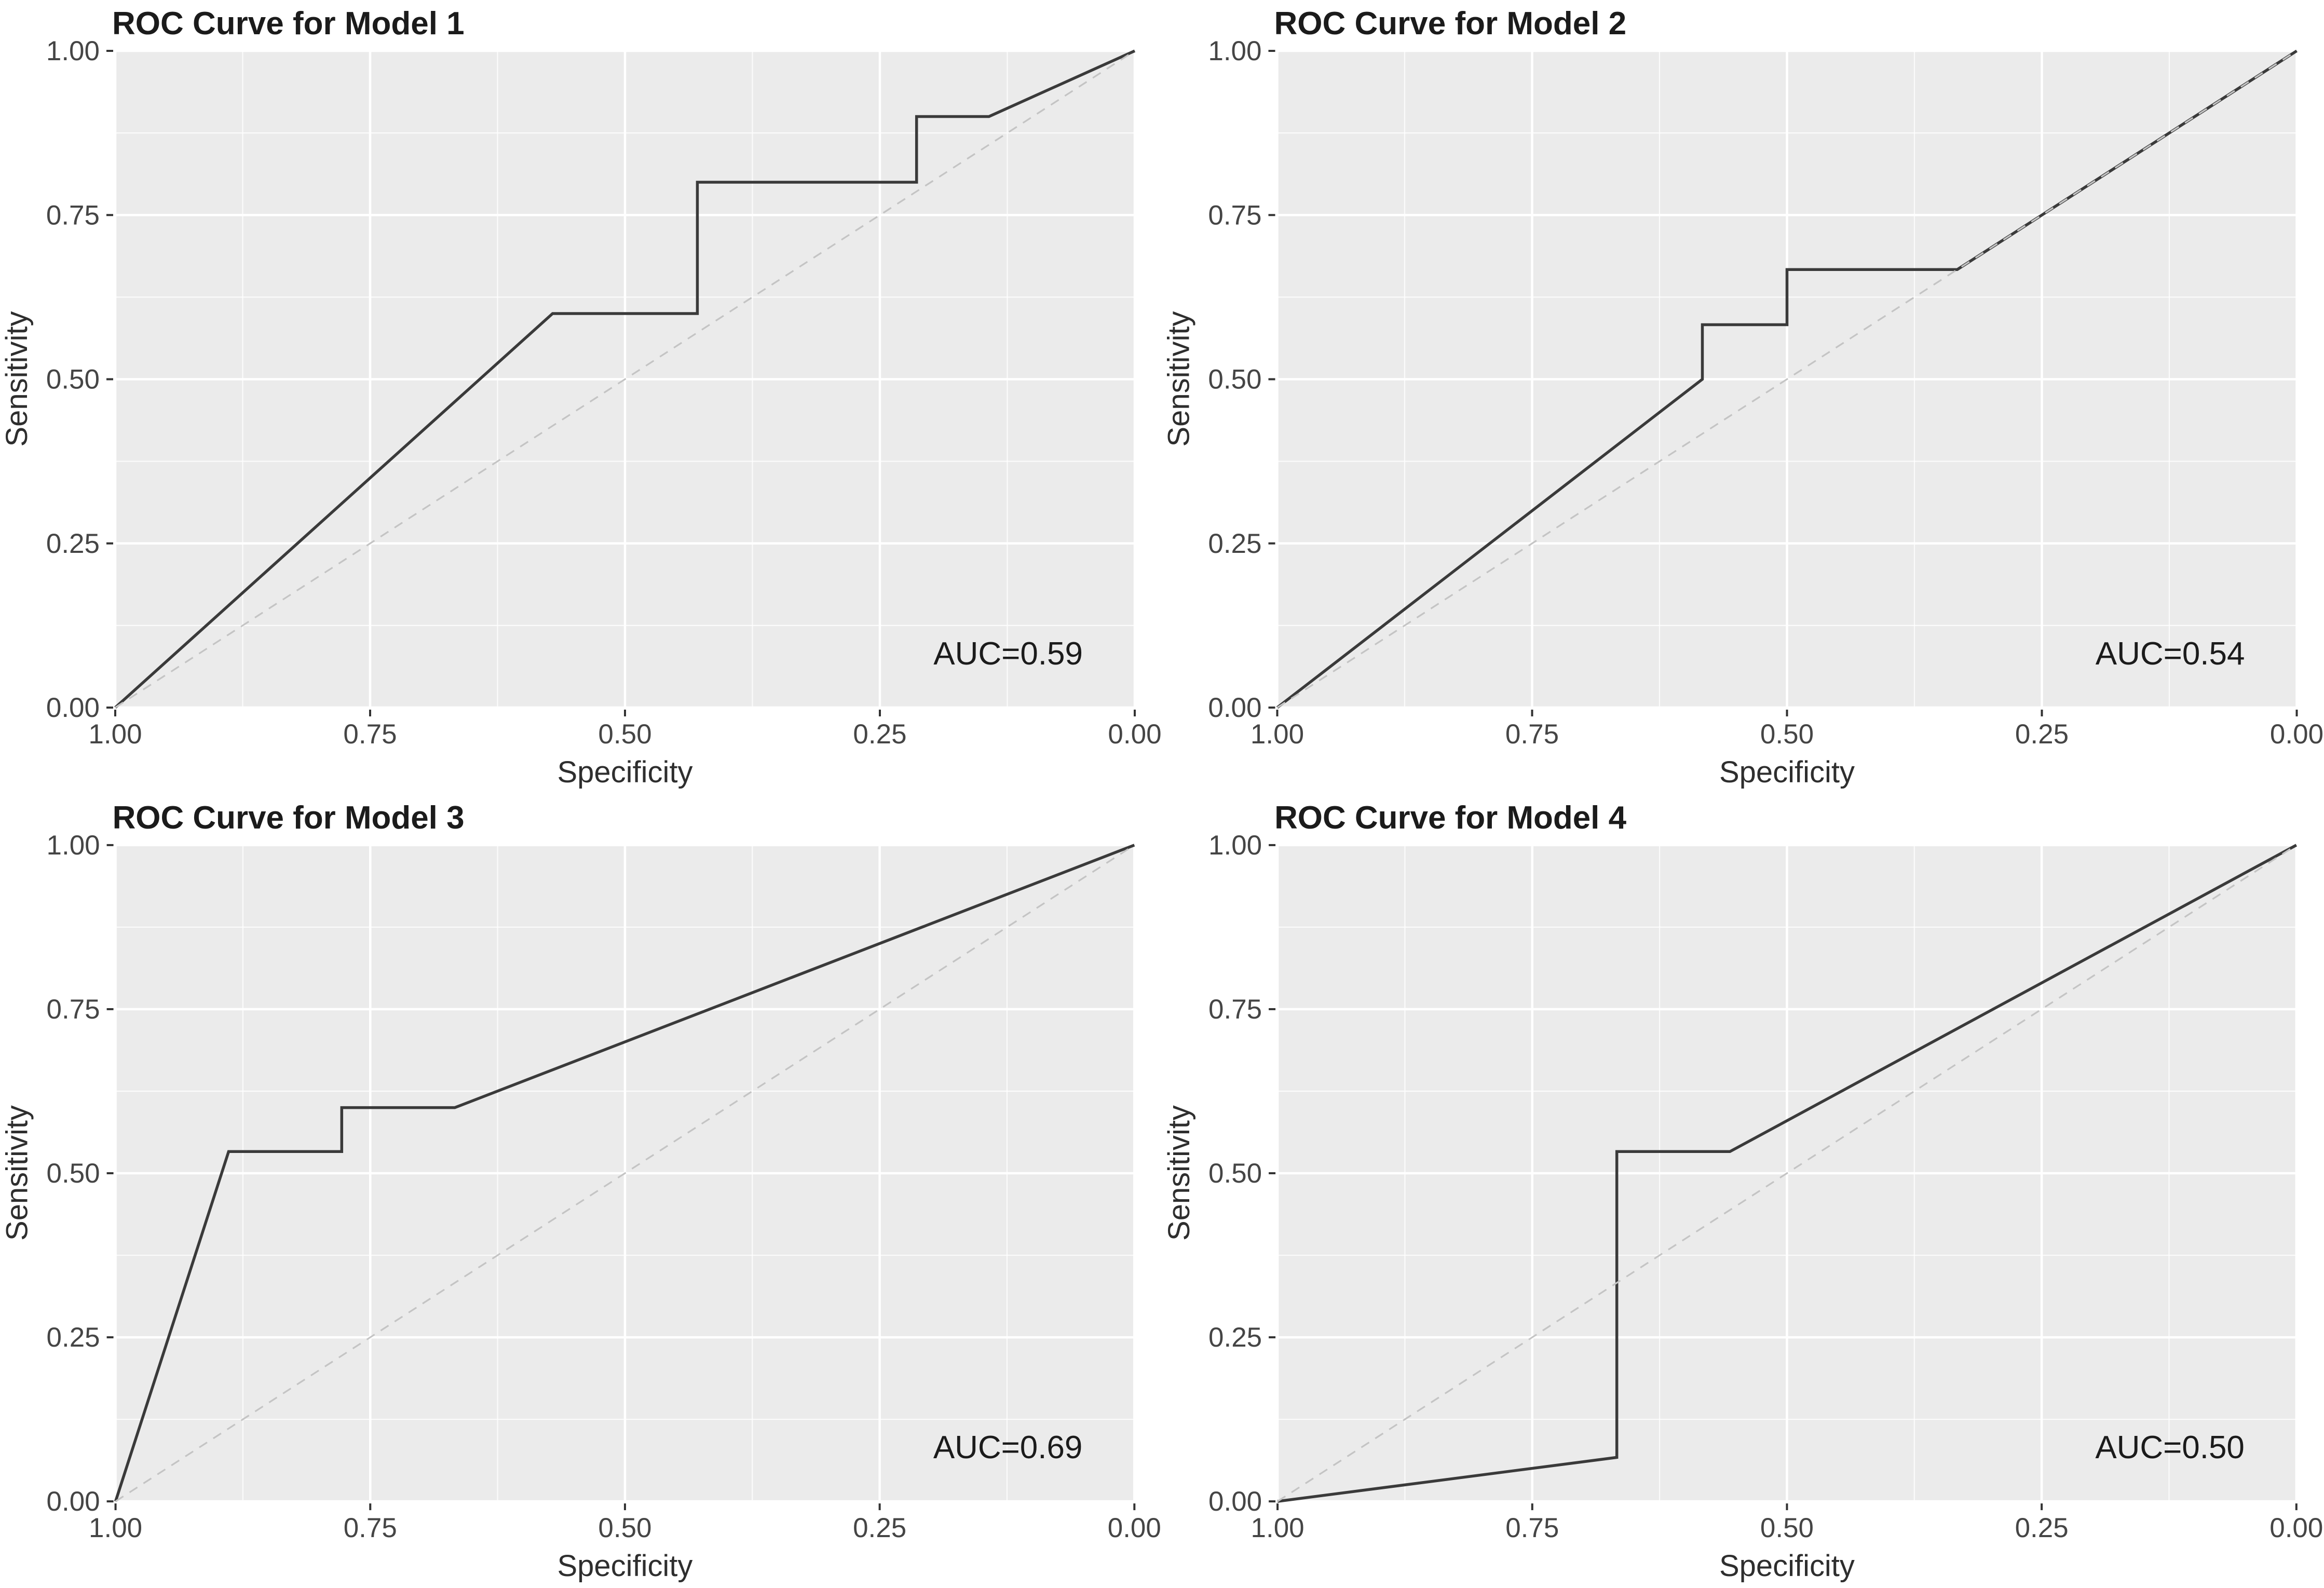 This screenshot has height=1588, width=2324. Describe the element at coordinates (2170, 1447) in the screenshot. I see `auc-label: AUC=0.50` at that location.